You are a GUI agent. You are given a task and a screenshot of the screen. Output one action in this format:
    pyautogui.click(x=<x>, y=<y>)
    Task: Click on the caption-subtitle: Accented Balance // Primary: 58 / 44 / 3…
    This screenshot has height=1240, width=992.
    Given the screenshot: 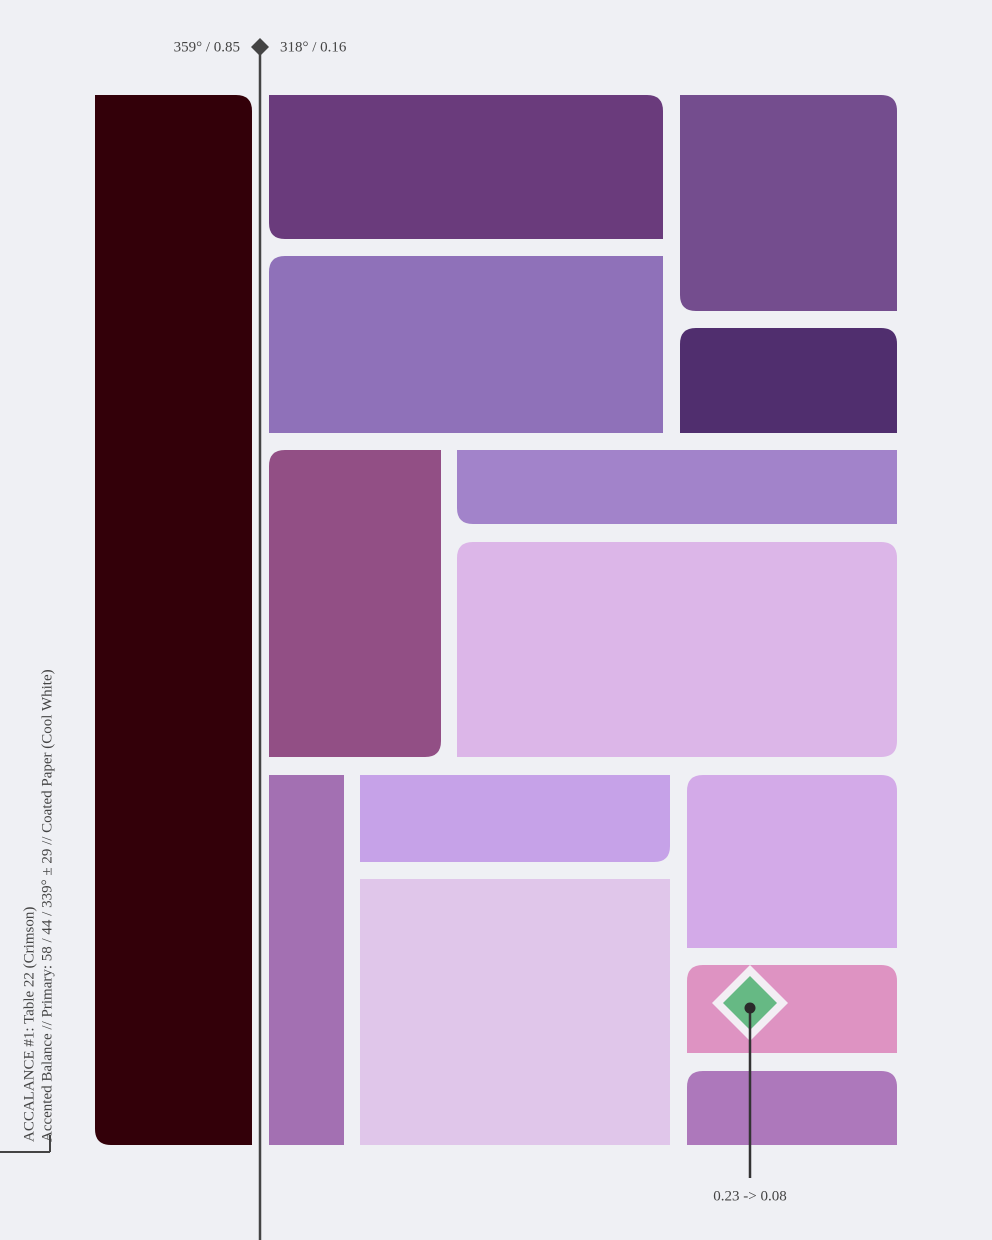 What is the action you would take?
    pyautogui.click(x=47, y=905)
    